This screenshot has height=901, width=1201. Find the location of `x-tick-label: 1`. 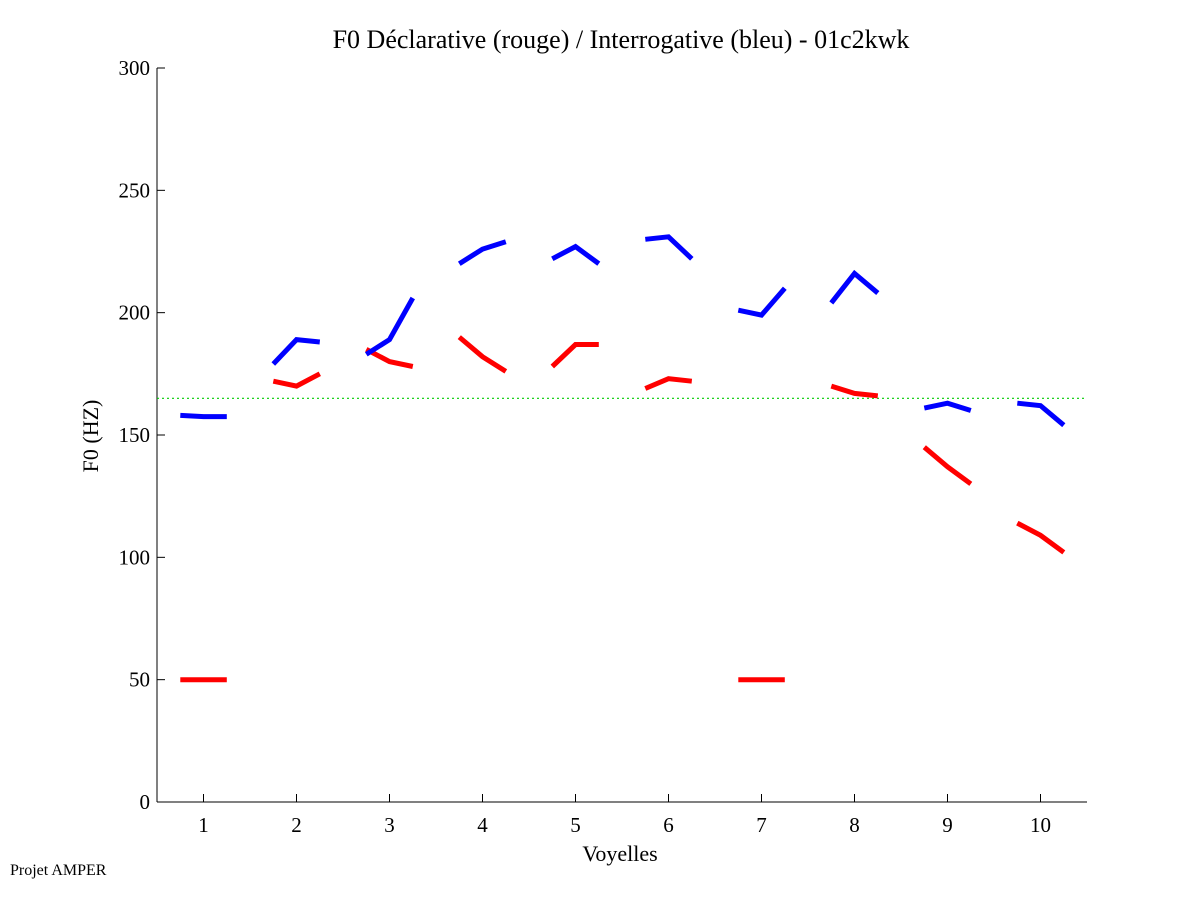

x-tick-label: 1 is located at coordinates (203, 825).